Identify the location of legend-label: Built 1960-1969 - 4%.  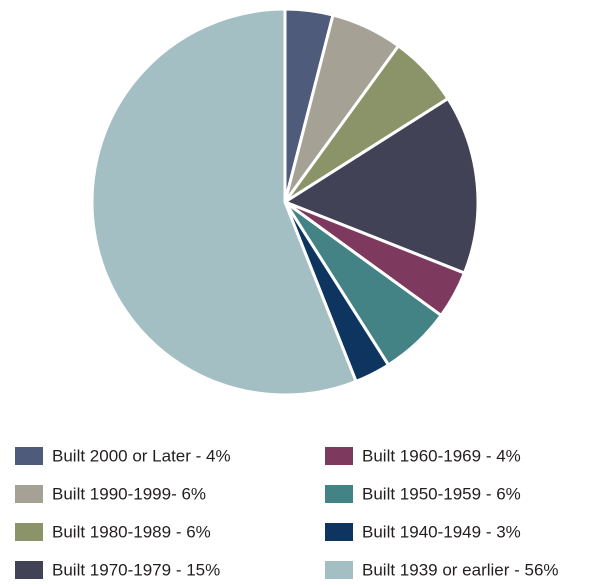
(441, 455).